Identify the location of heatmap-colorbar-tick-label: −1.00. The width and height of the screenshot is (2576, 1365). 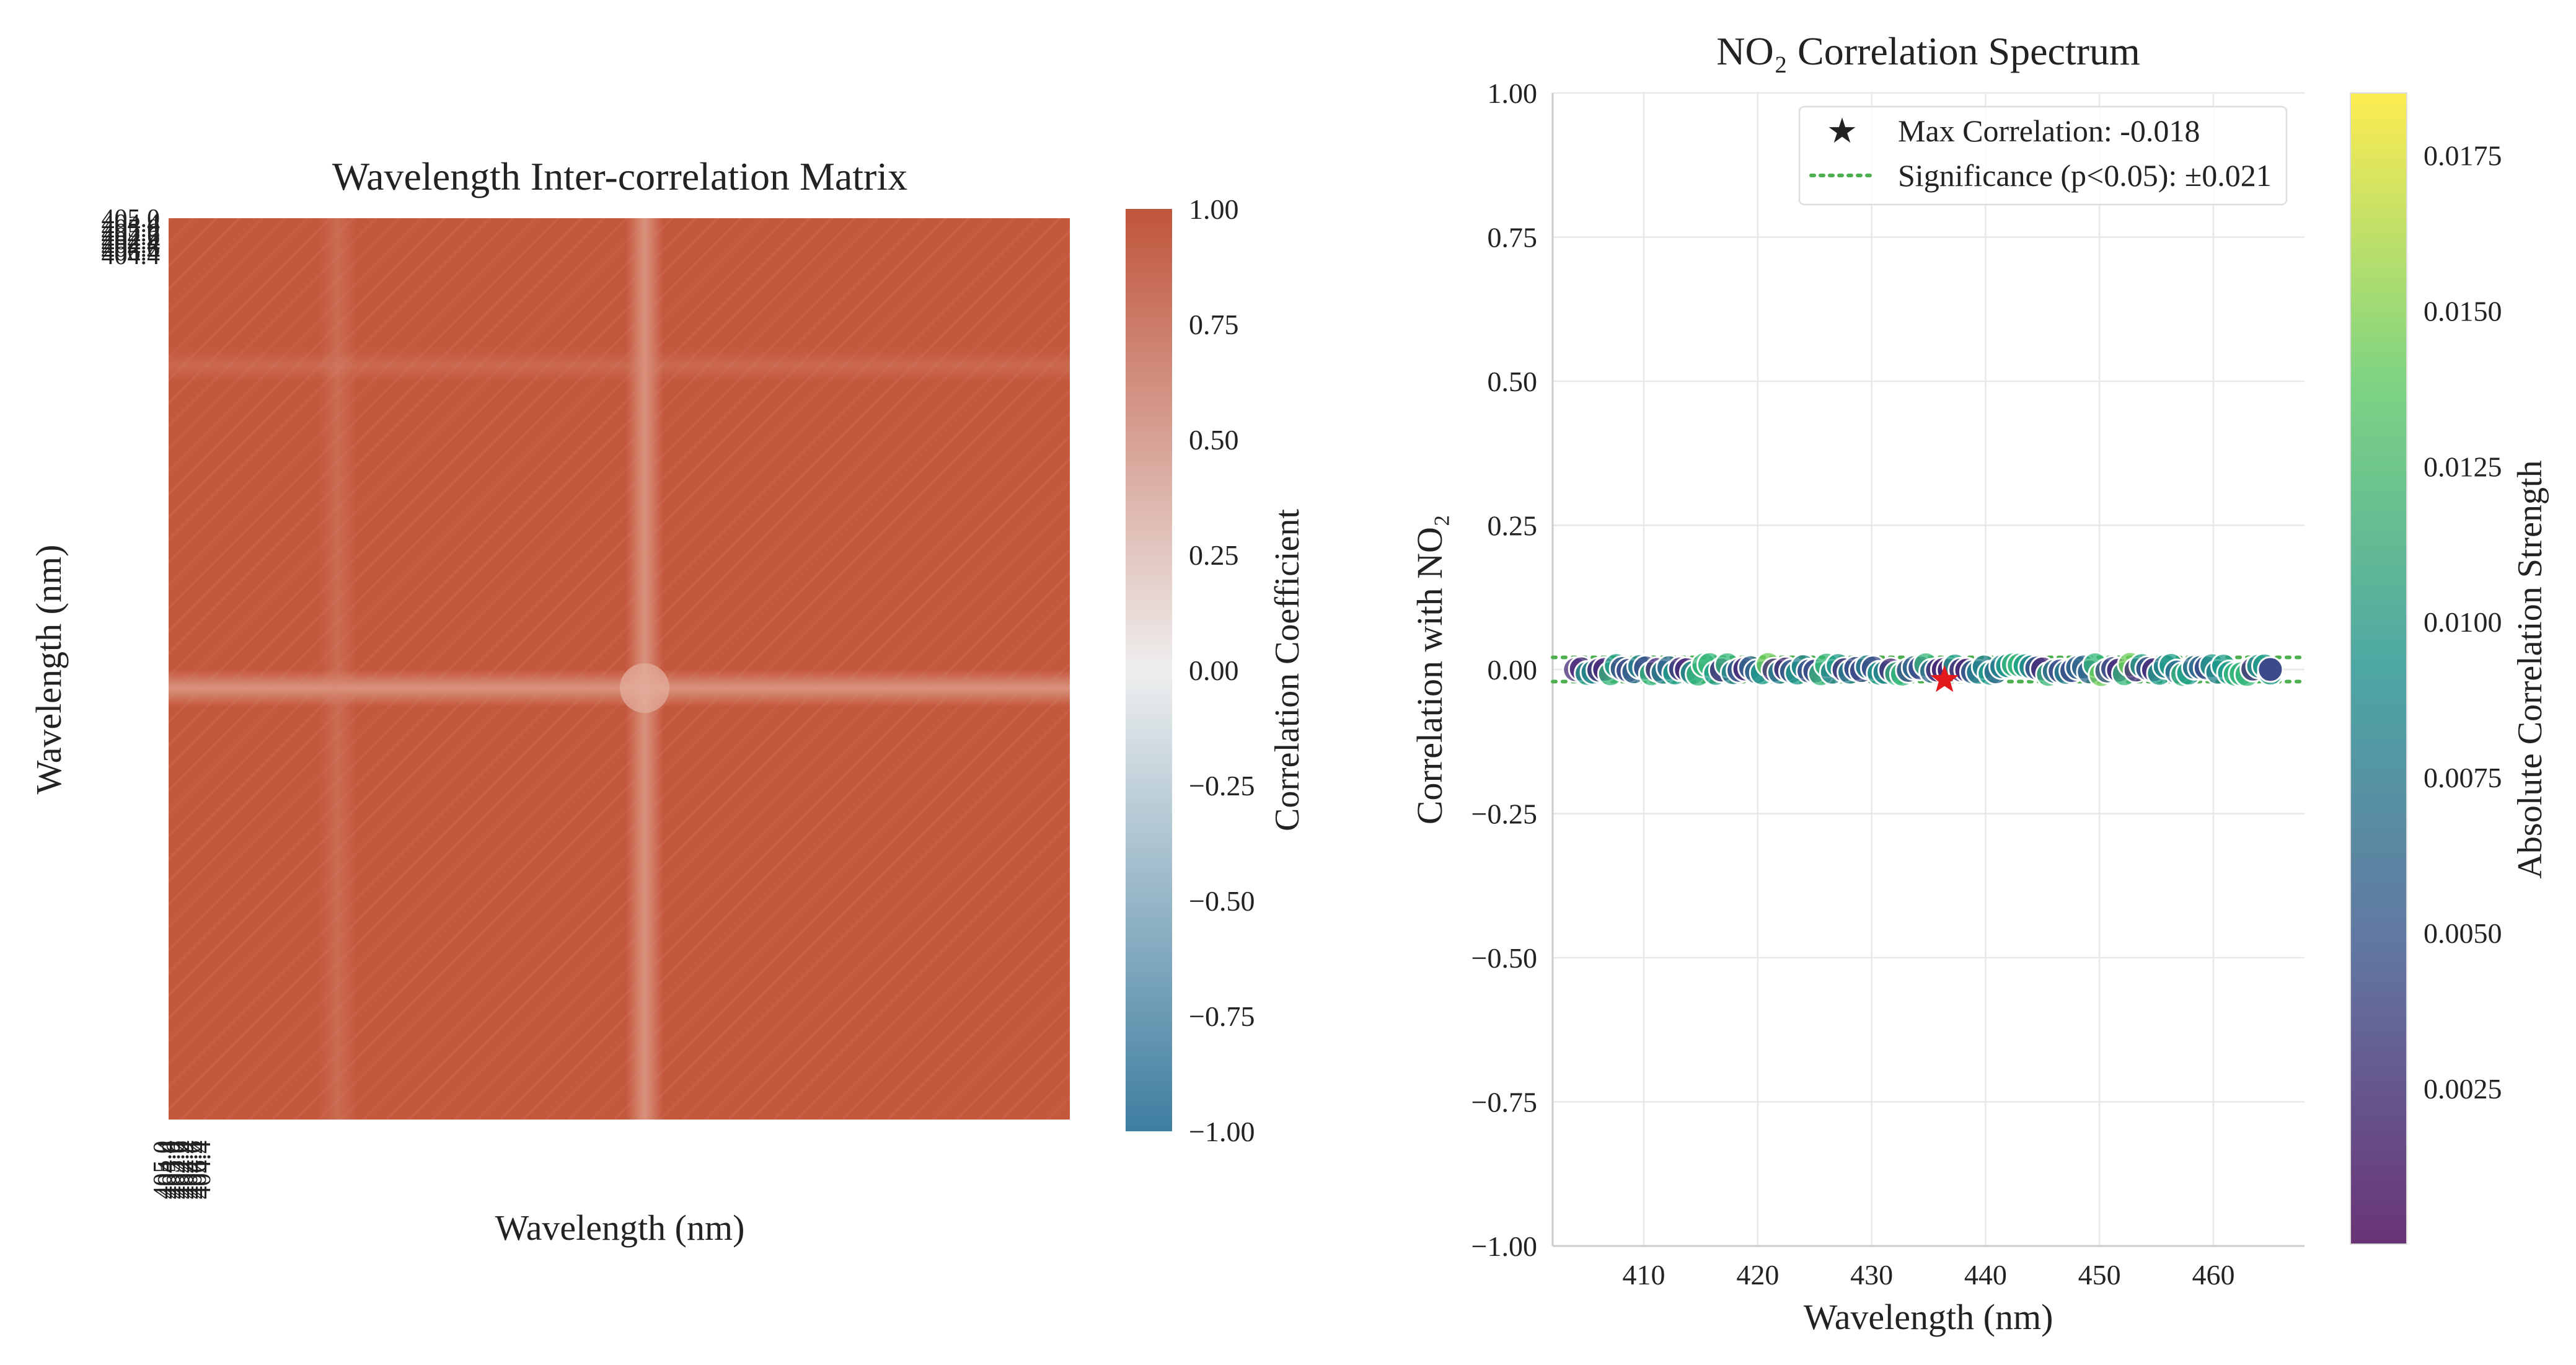
(1222, 1131).